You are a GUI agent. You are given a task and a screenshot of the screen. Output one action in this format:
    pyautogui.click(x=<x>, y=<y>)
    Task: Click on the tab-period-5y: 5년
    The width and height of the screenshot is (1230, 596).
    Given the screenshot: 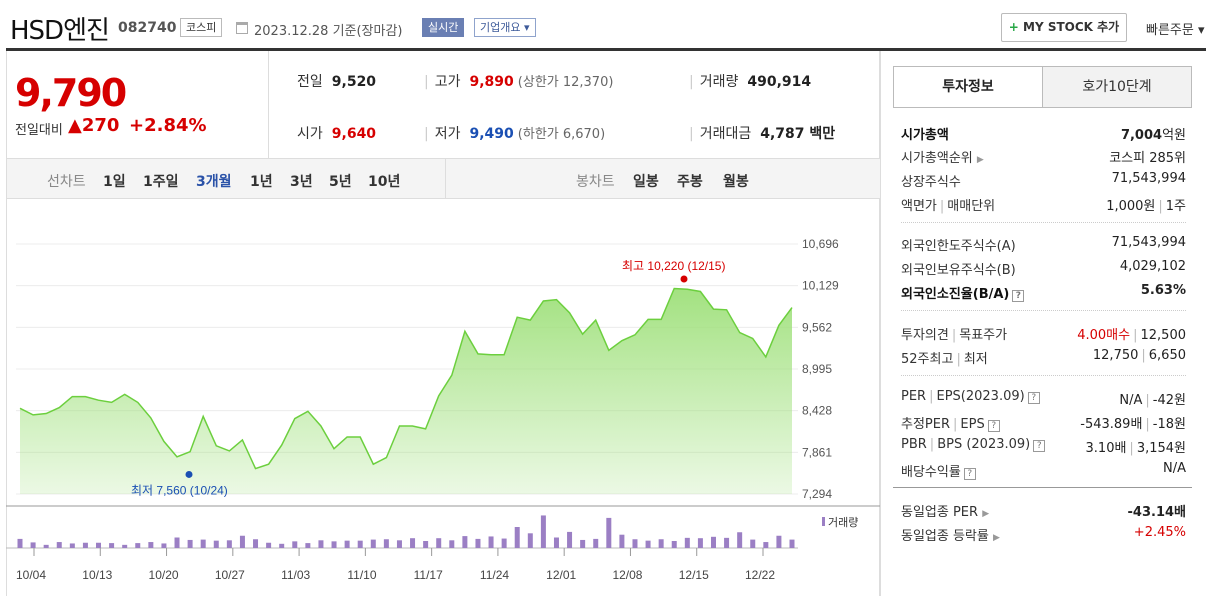 What is the action you would take?
    pyautogui.click(x=340, y=182)
    